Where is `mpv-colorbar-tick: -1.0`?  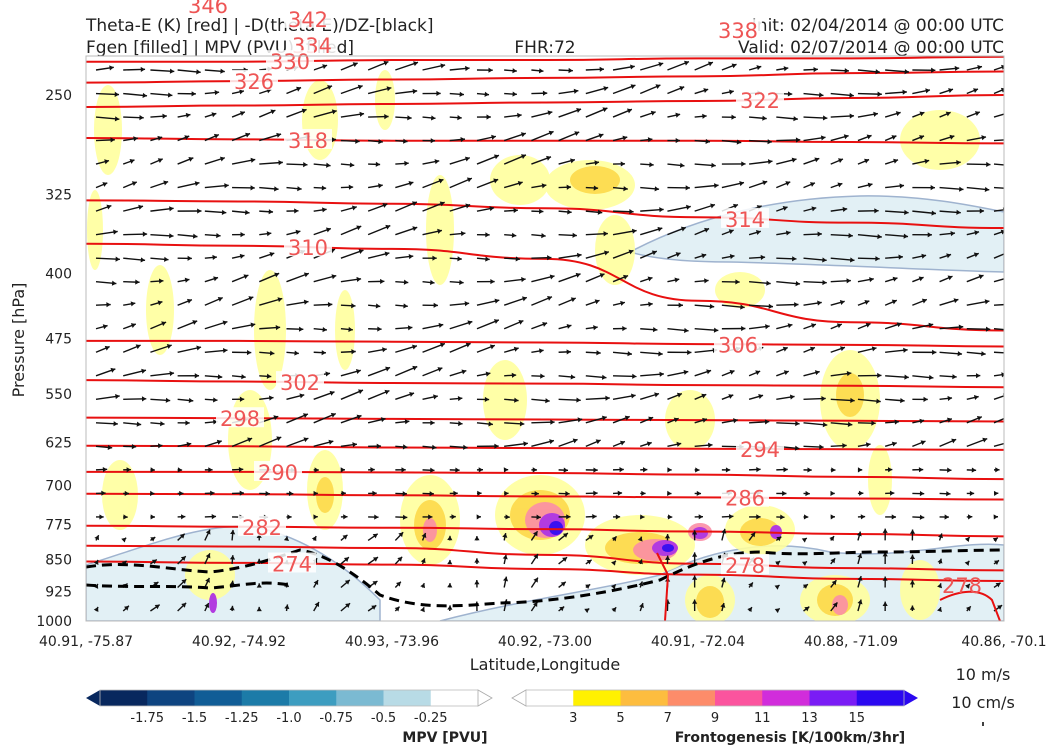 mpv-colorbar-tick: -1.0 is located at coordinates (288, 718).